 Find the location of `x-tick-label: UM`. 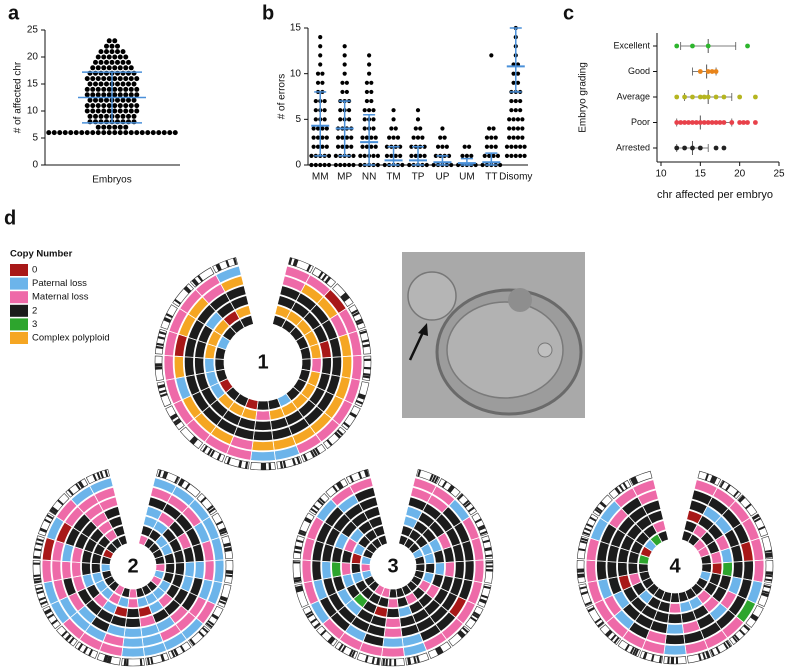

x-tick-label: UM is located at coordinates (467, 177).